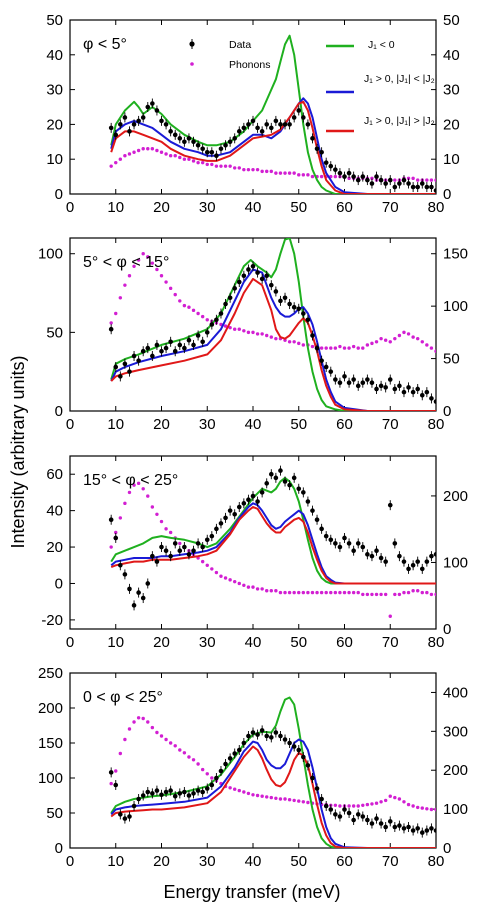 The image size is (485, 910). What do you see at coordinates (436, 424) in the screenshot?
I see `x-tick-label: 80` at bounding box center [436, 424].